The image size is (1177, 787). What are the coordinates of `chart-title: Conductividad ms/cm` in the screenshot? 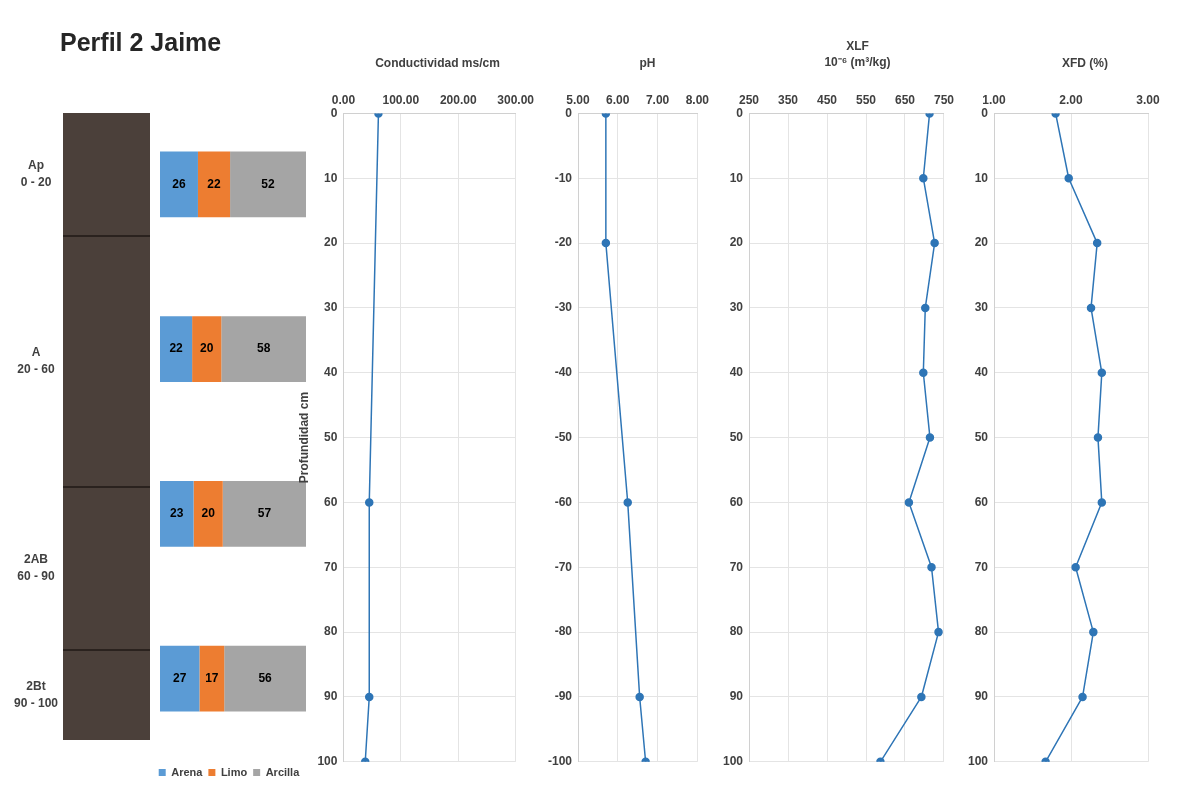 It's located at (437, 62).